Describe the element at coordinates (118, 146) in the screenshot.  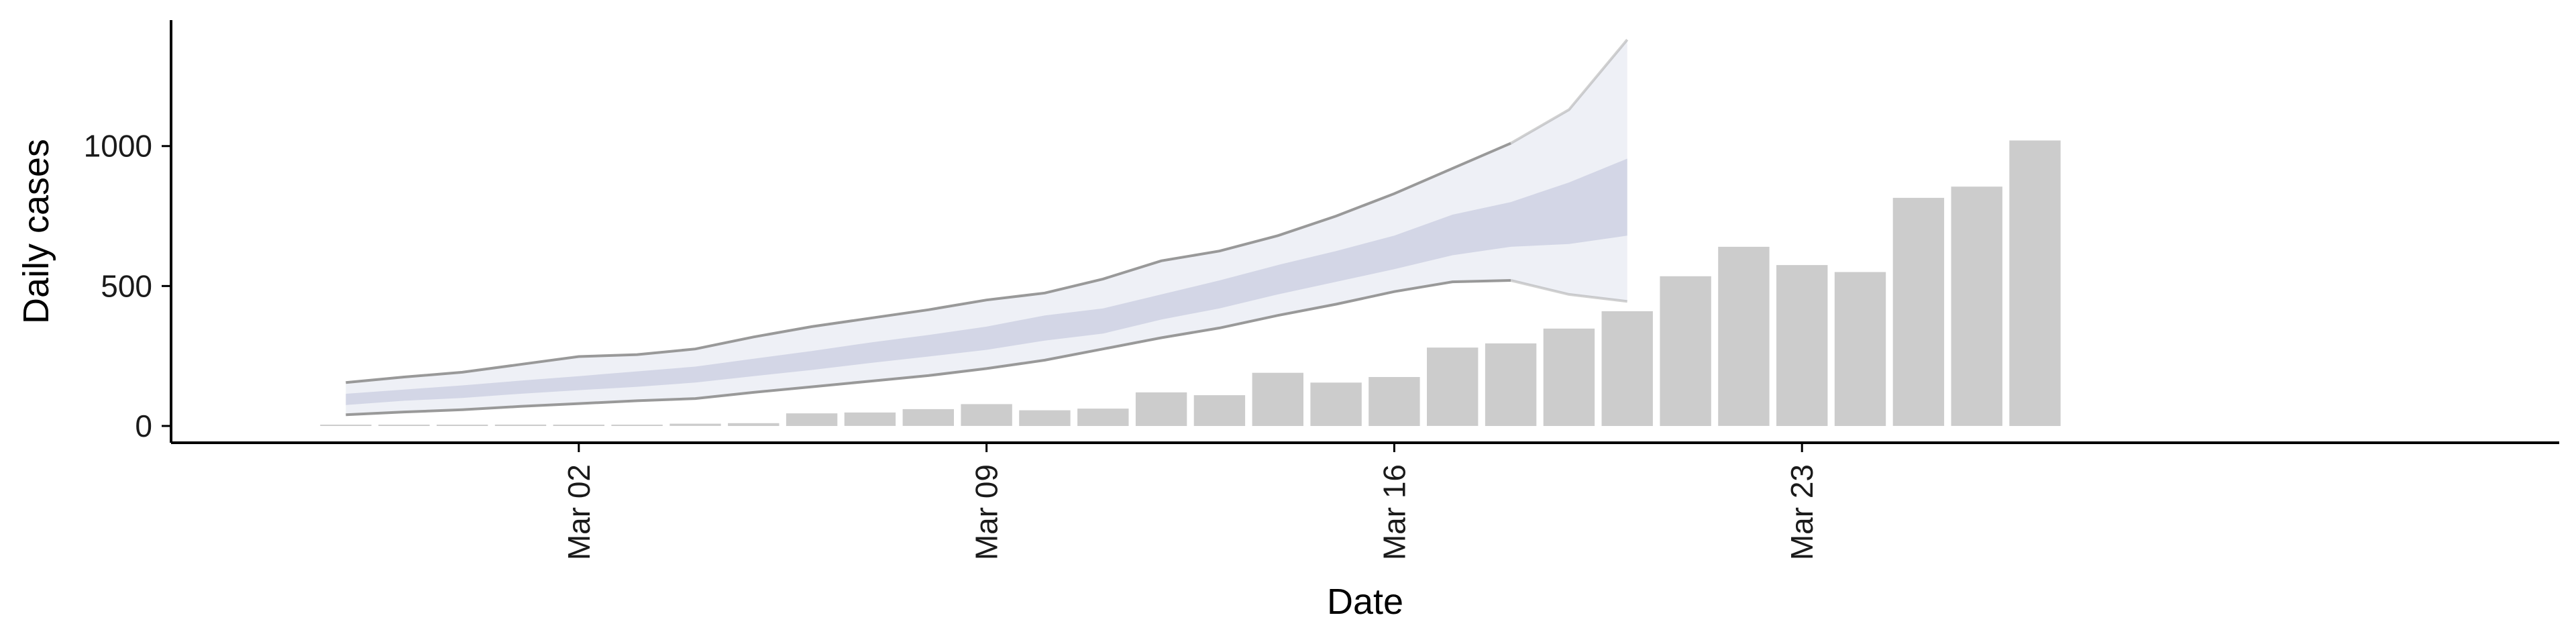
I see `y-tick-label: 1000` at that location.